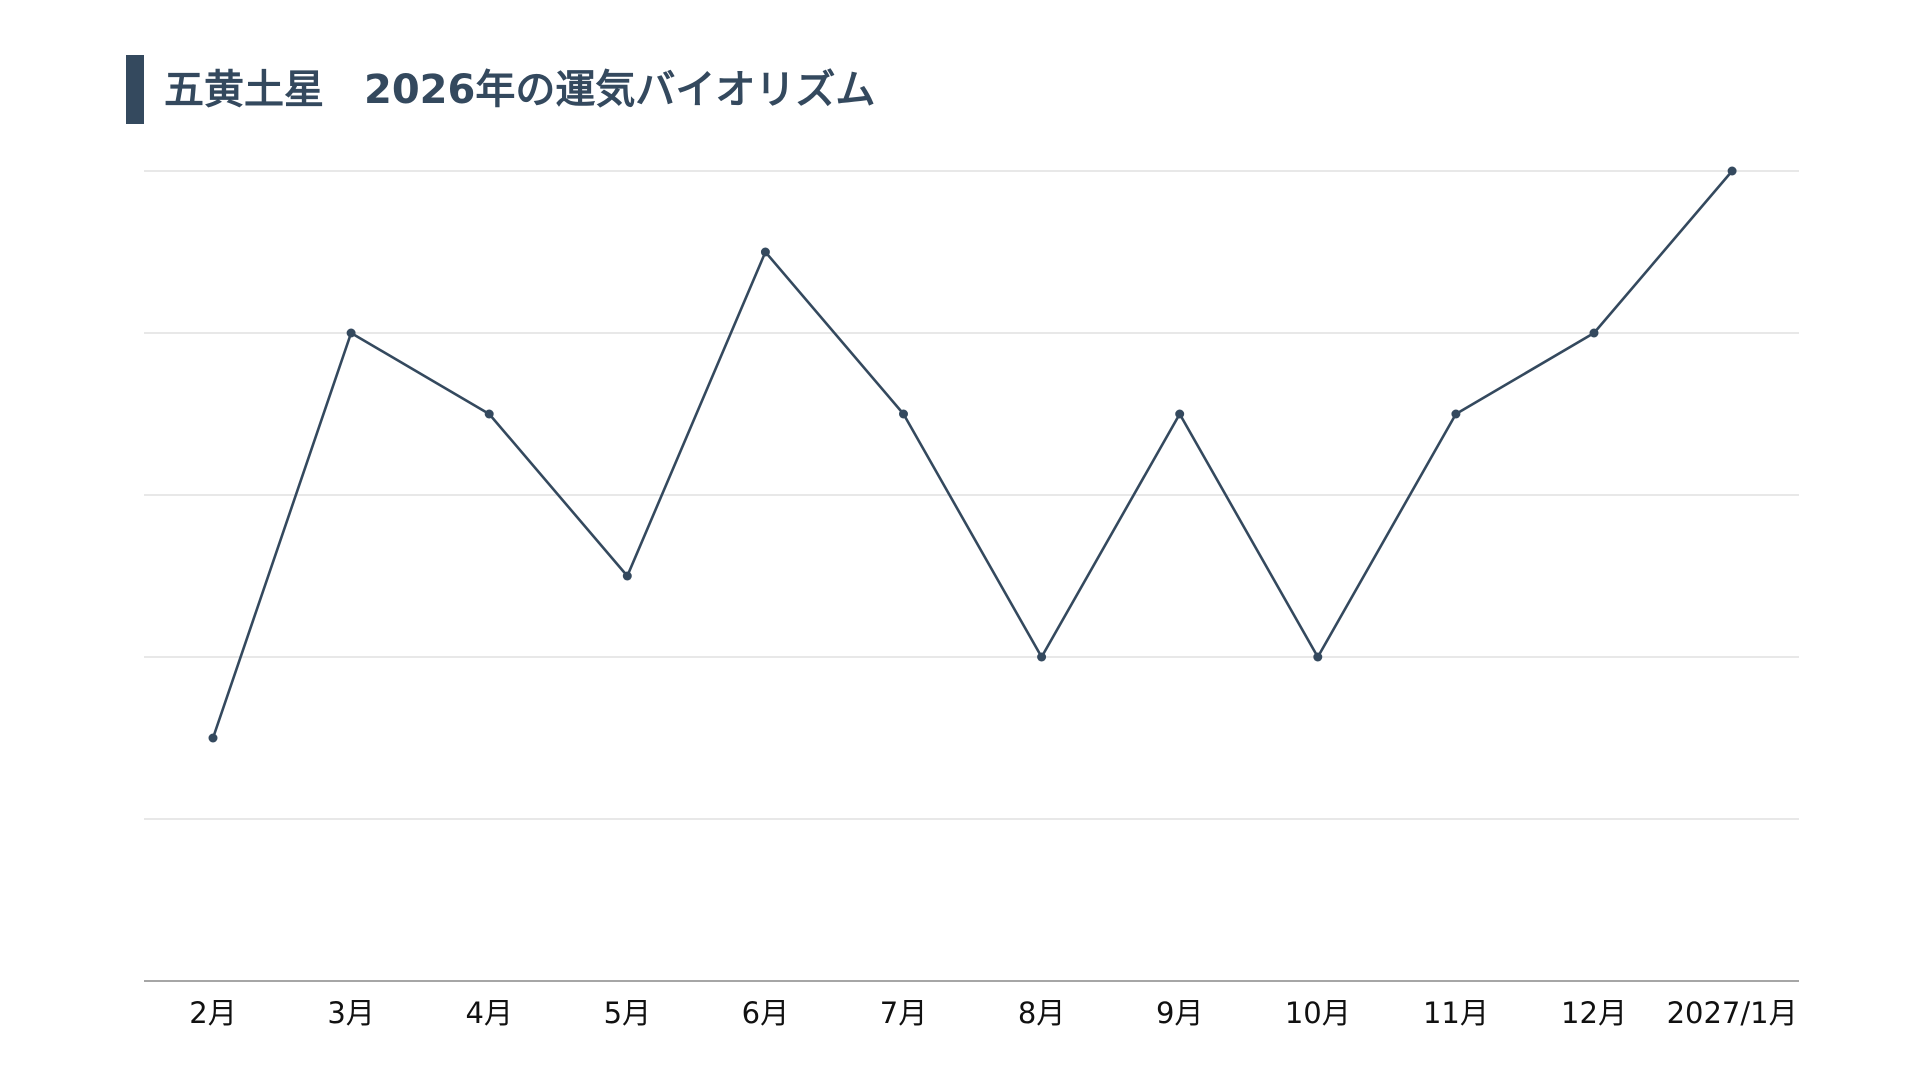 Image resolution: width=1920 pixels, height=1080 pixels. I want to click on x-tick-label: 6月, so click(765, 1013).